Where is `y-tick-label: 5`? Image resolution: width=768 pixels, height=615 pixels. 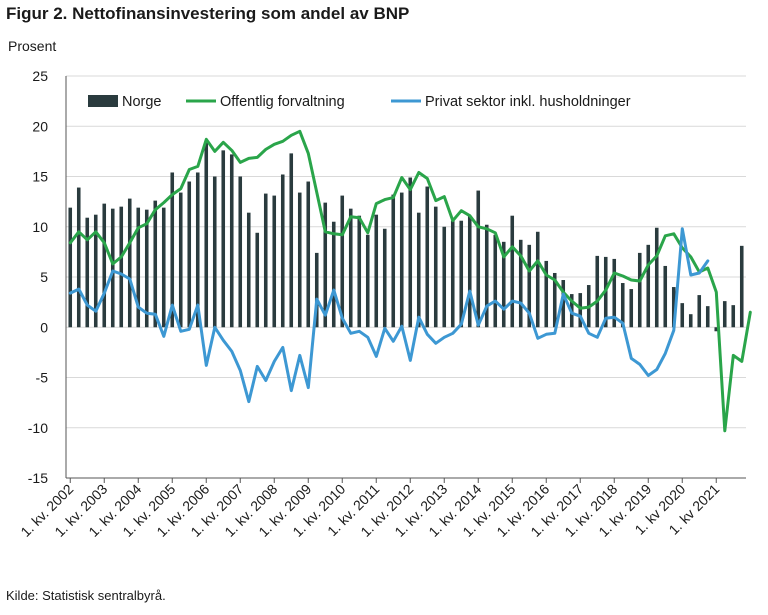
y-tick-label: 5 is located at coordinates (44, 277).